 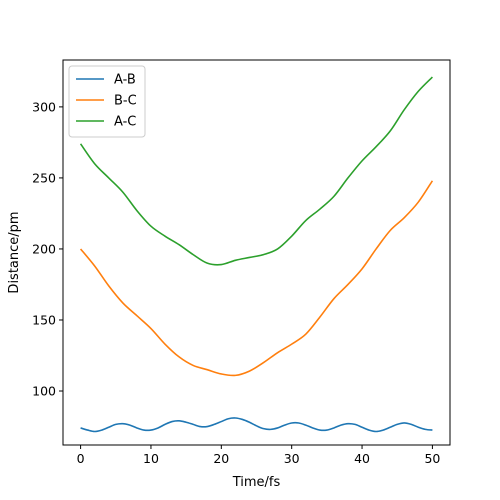 What do you see at coordinates (14, 252) in the screenshot?
I see `y-axis-label: Distance/pm` at bounding box center [14, 252].